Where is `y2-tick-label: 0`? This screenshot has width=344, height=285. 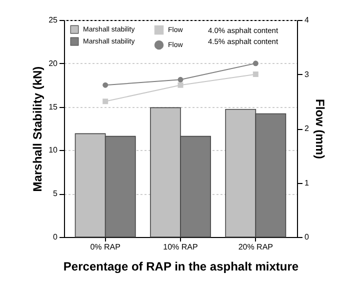
y2-tick-label: 0 is located at coordinates (307, 237).